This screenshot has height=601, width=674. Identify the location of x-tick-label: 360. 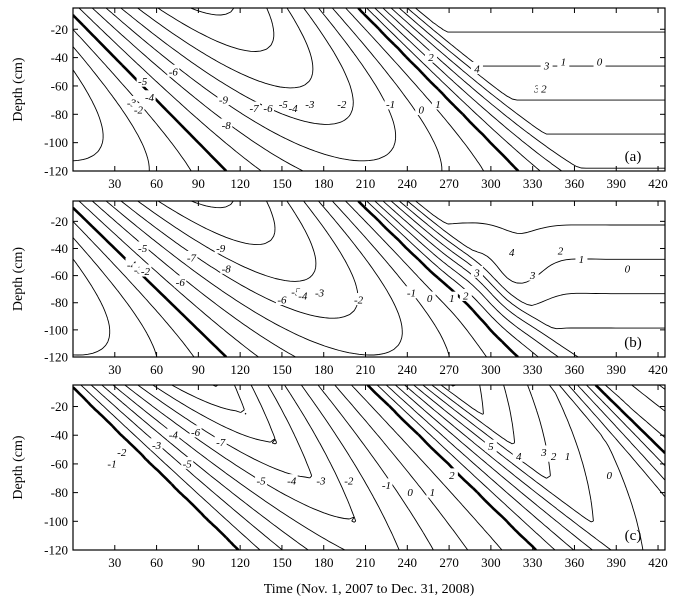
(575, 562).